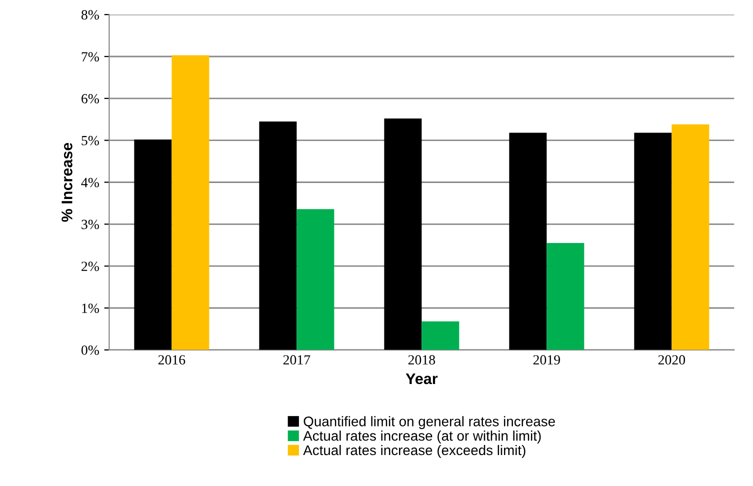 This screenshot has height=486, width=753. I want to click on y-axis-title: % Increase, so click(67, 182).